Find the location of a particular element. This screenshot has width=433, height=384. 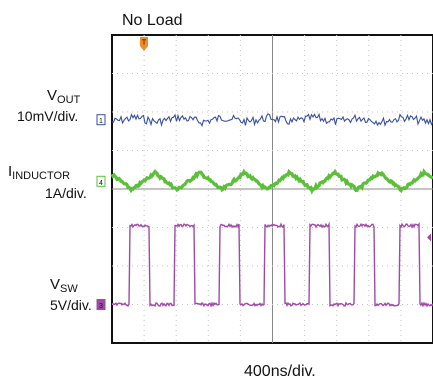

iinductor-label: IINDUCTOR 1A/div. is located at coordinates (47, 182).